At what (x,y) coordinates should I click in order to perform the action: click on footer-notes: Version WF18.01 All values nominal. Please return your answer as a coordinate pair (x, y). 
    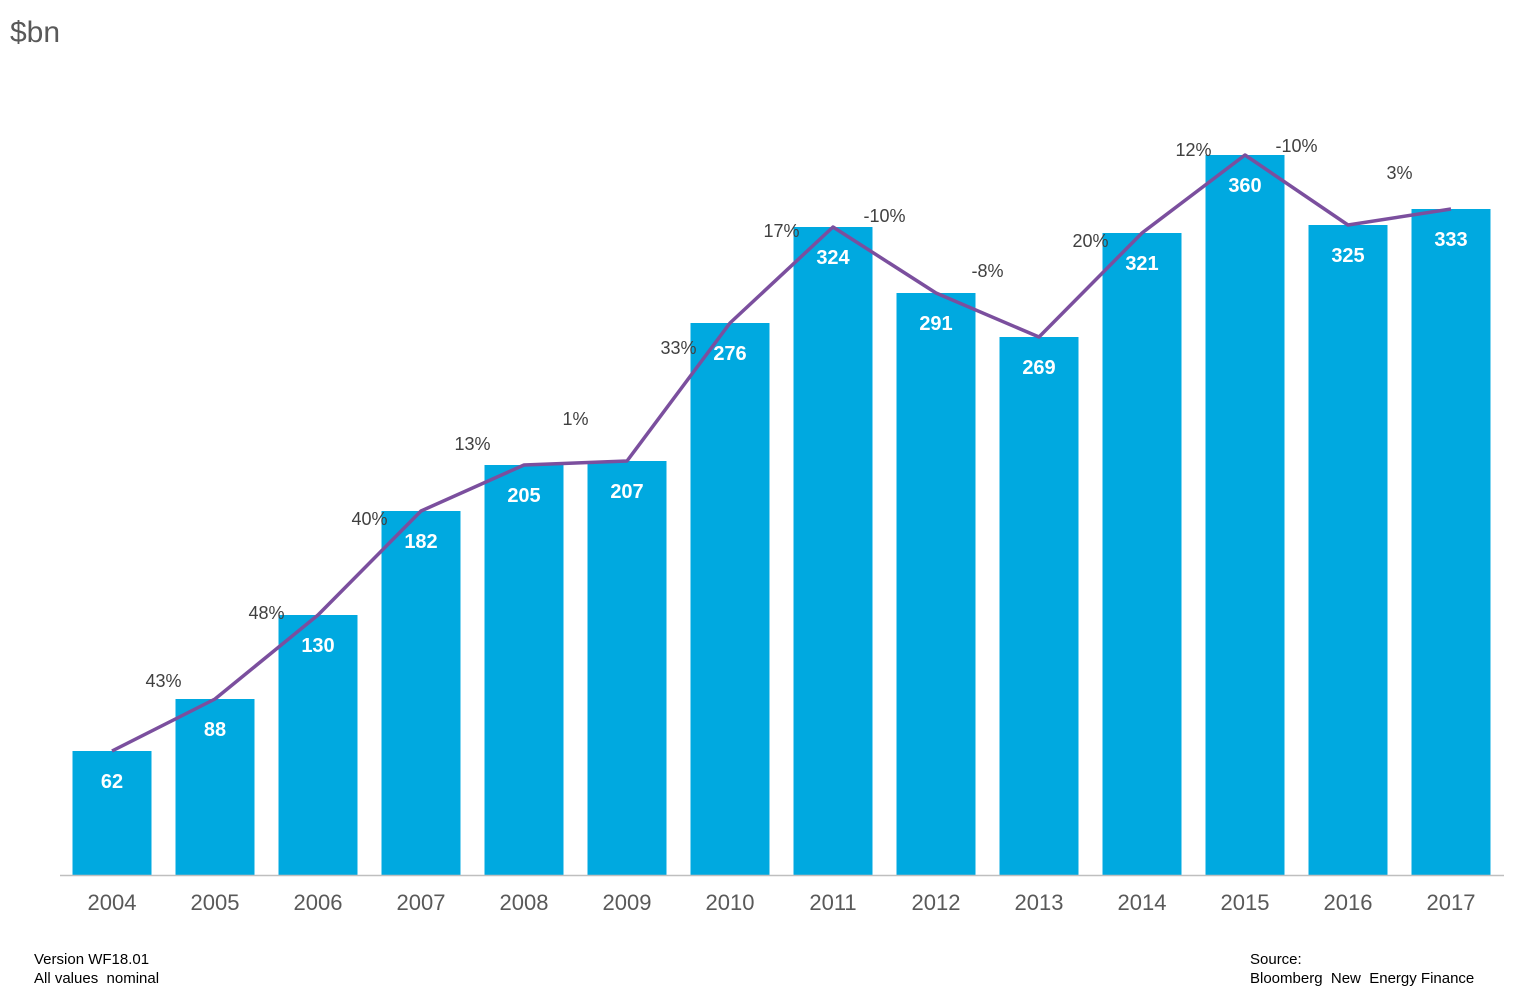
    Looking at the image, I should click on (96, 969).